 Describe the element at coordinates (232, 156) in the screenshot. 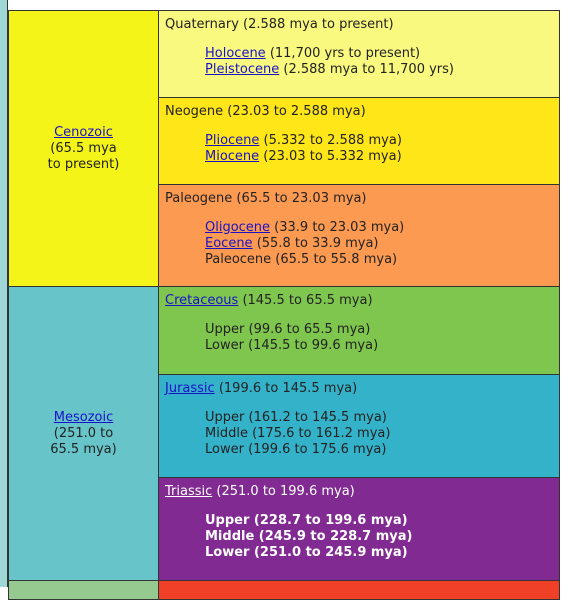

I see `epoch-miocene-link: Miocene` at that location.